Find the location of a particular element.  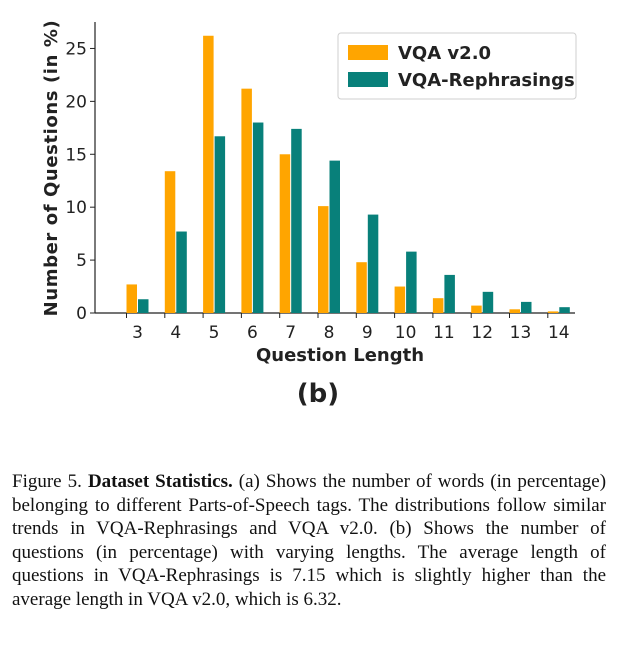

legend-label: VQA v2.0 is located at coordinates (444, 53).